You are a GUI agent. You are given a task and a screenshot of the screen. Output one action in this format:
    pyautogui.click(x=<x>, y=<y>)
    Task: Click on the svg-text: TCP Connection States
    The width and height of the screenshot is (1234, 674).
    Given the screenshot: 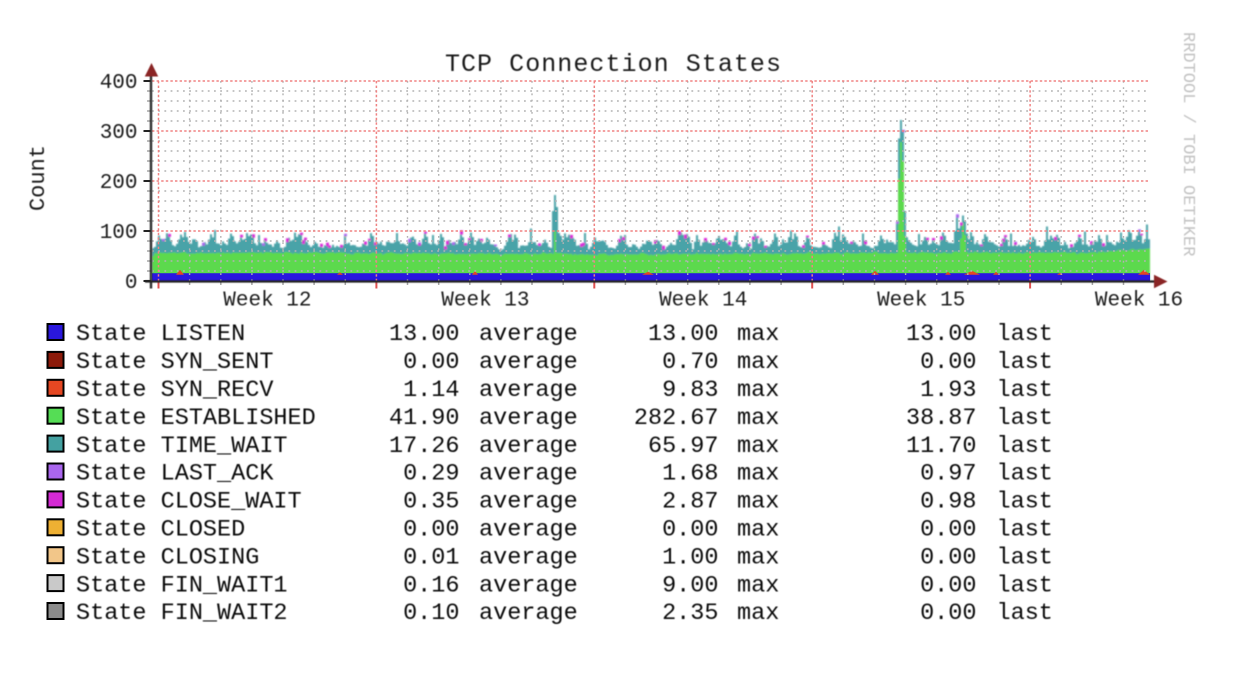 What is the action you would take?
    pyautogui.click(x=613, y=64)
    